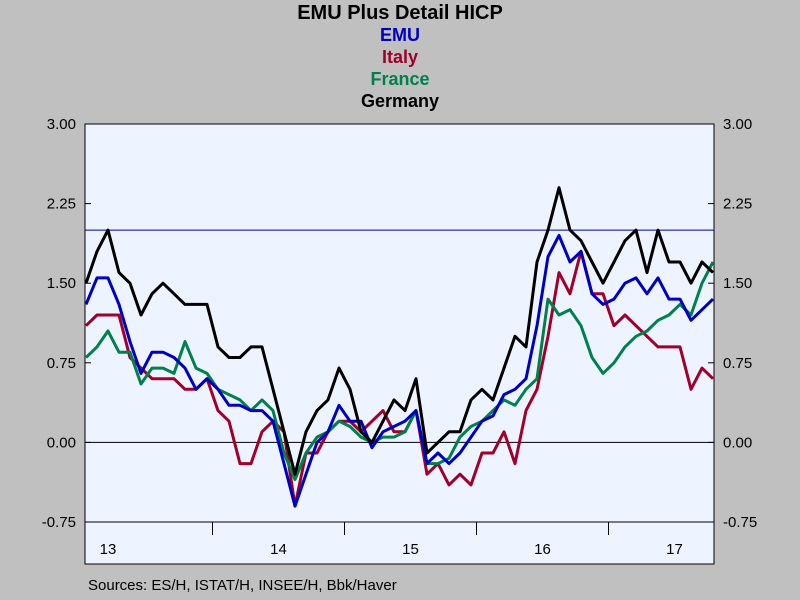  What do you see at coordinates (61, 124) in the screenshot?
I see `y-tick-label-left: 3.00` at bounding box center [61, 124].